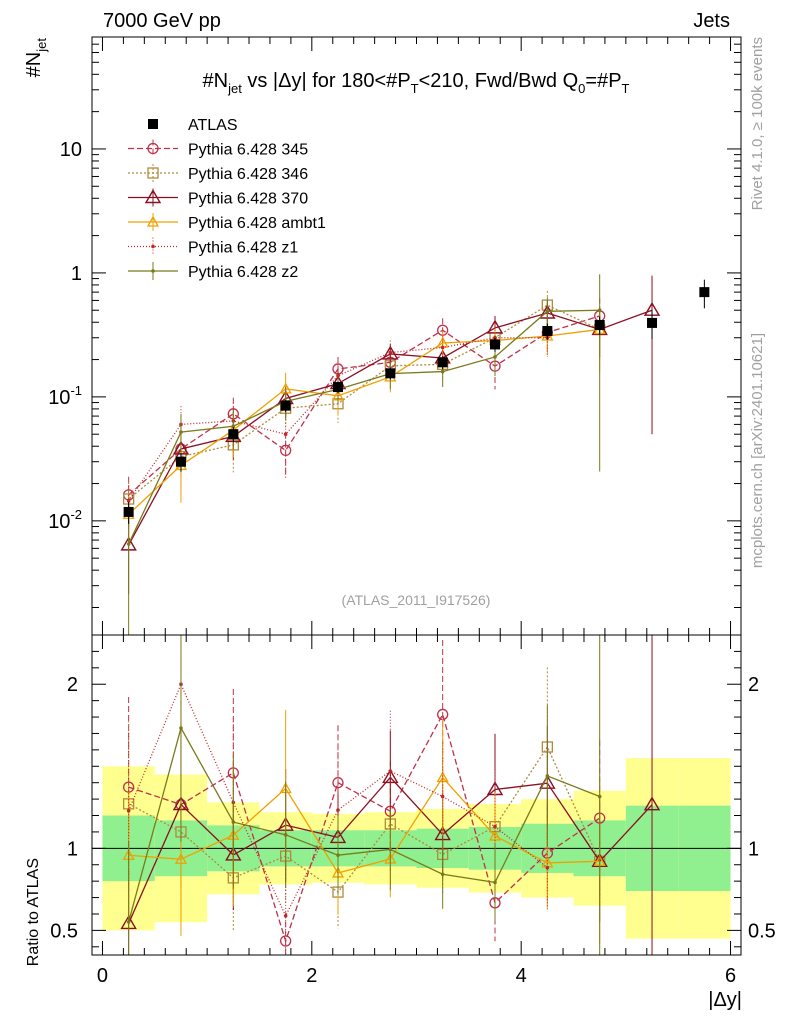  Describe the element at coordinates (65, 520) in the screenshot. I see `y-tick-label: 10⁻²` at that location.